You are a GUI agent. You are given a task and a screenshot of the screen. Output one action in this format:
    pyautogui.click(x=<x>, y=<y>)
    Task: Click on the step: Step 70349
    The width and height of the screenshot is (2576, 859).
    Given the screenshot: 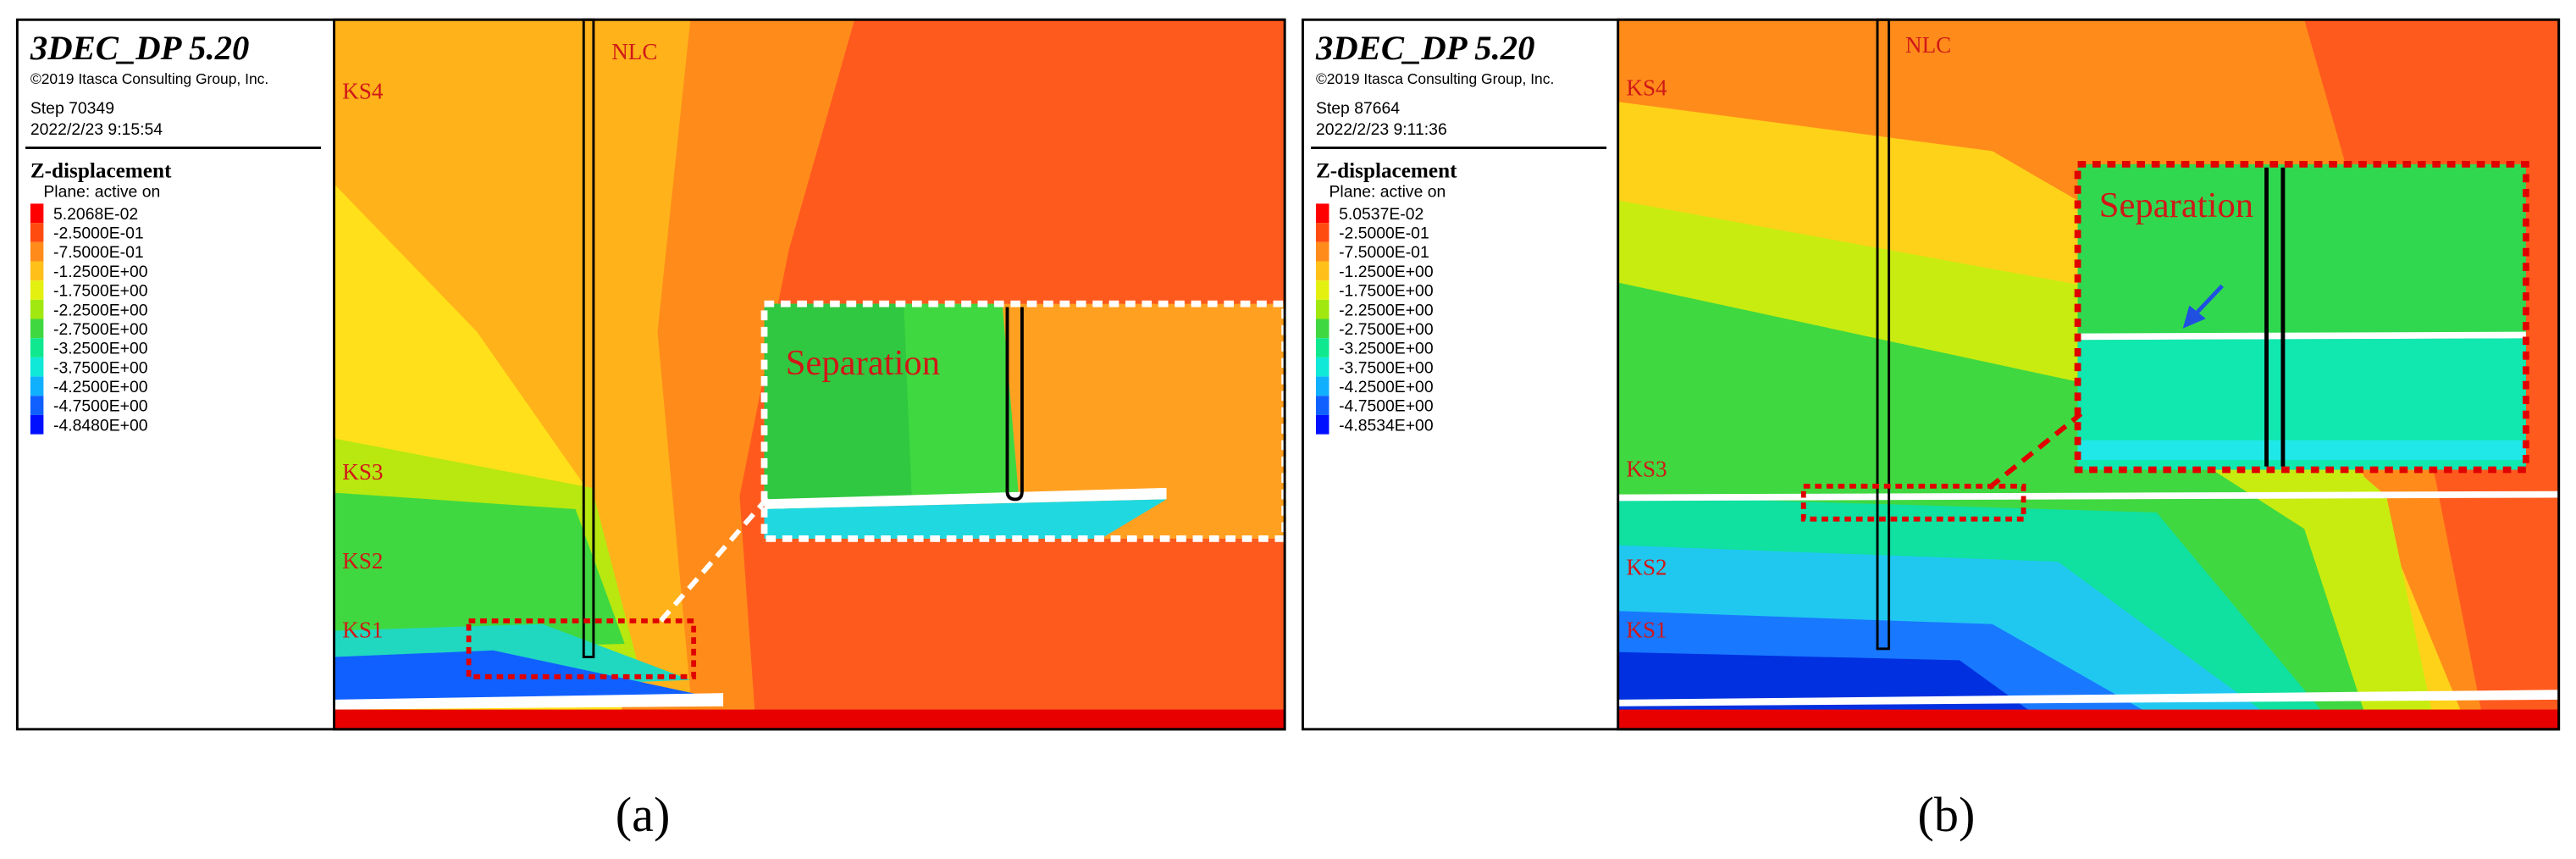 What is the action you would take?
    pyautogui.click(x=72, y=108)
    